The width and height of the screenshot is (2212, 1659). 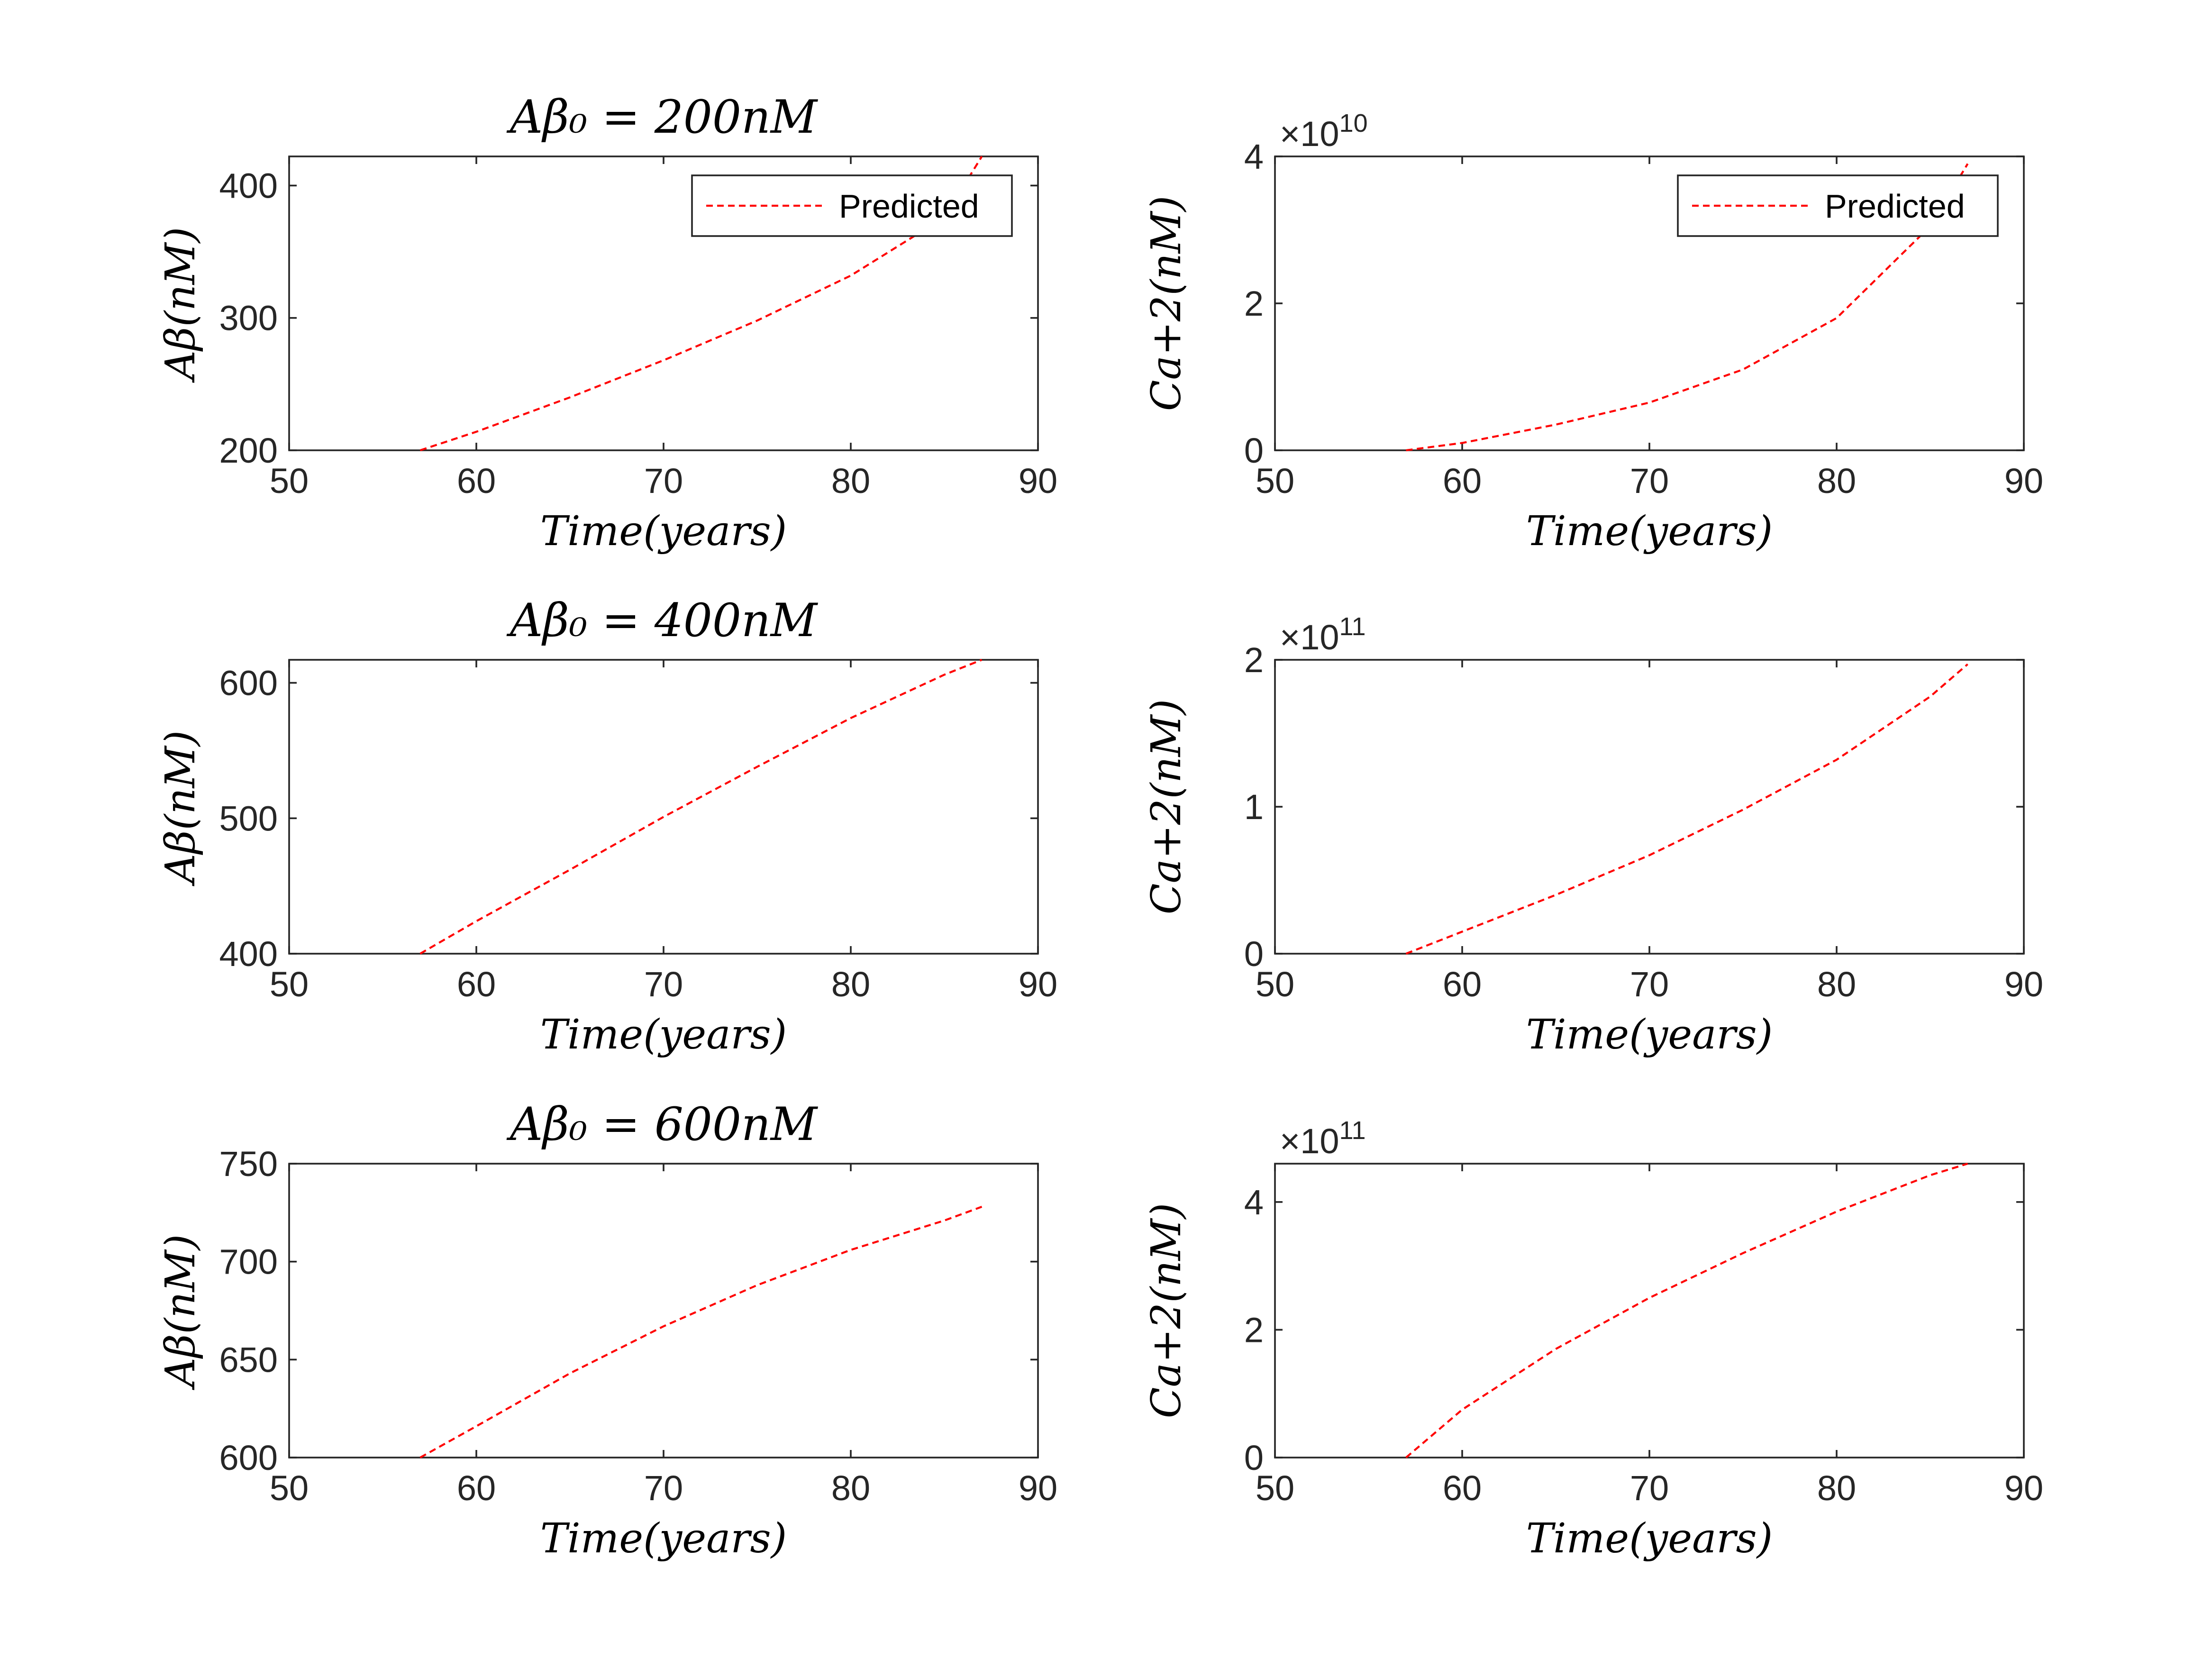 I want to click on panel-3: 50 60 70 80 90 0 1 2 ×10¹¹ Time(years) Ca+2(nM), so click(x=1593, y=835).